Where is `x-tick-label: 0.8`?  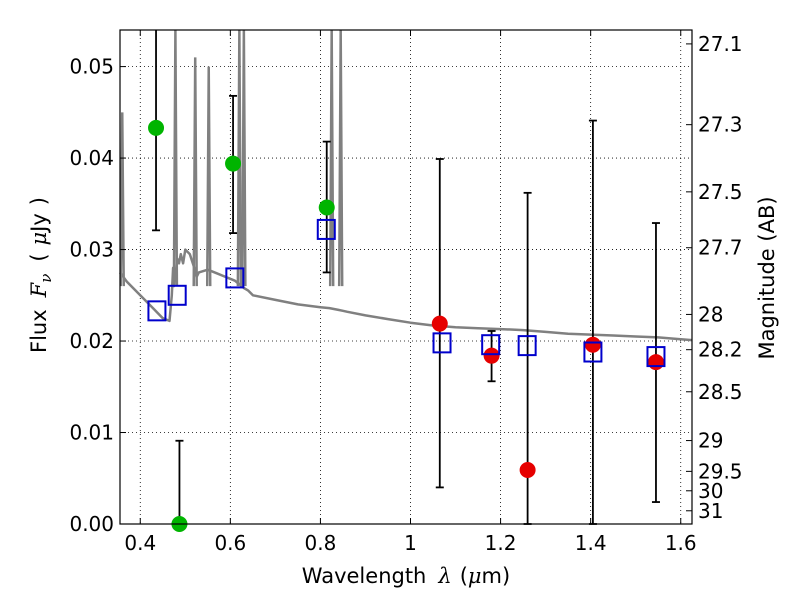 x-tick-label: 0.8 is located at coordinates (321, 543).